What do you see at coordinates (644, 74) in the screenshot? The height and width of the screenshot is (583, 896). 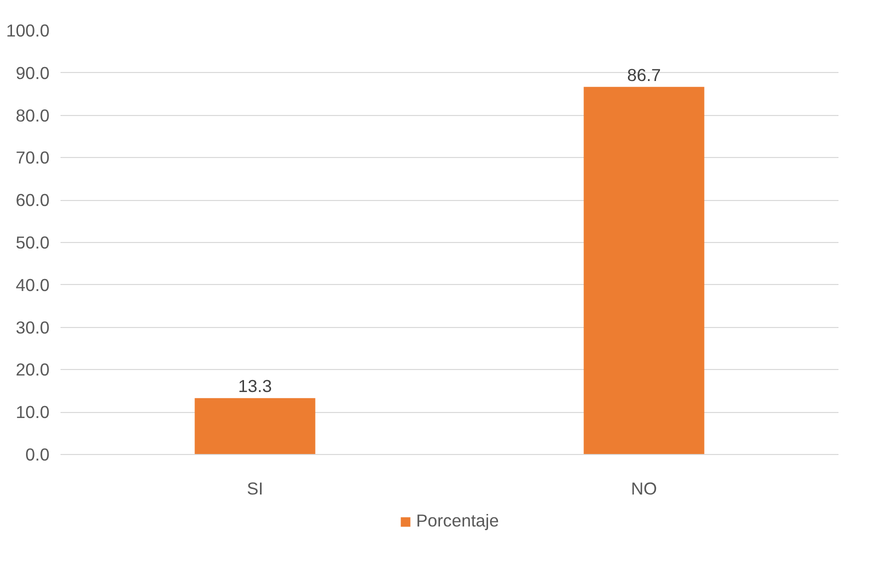 I see `data-label: 86.7` at bounding box center [644, 74].